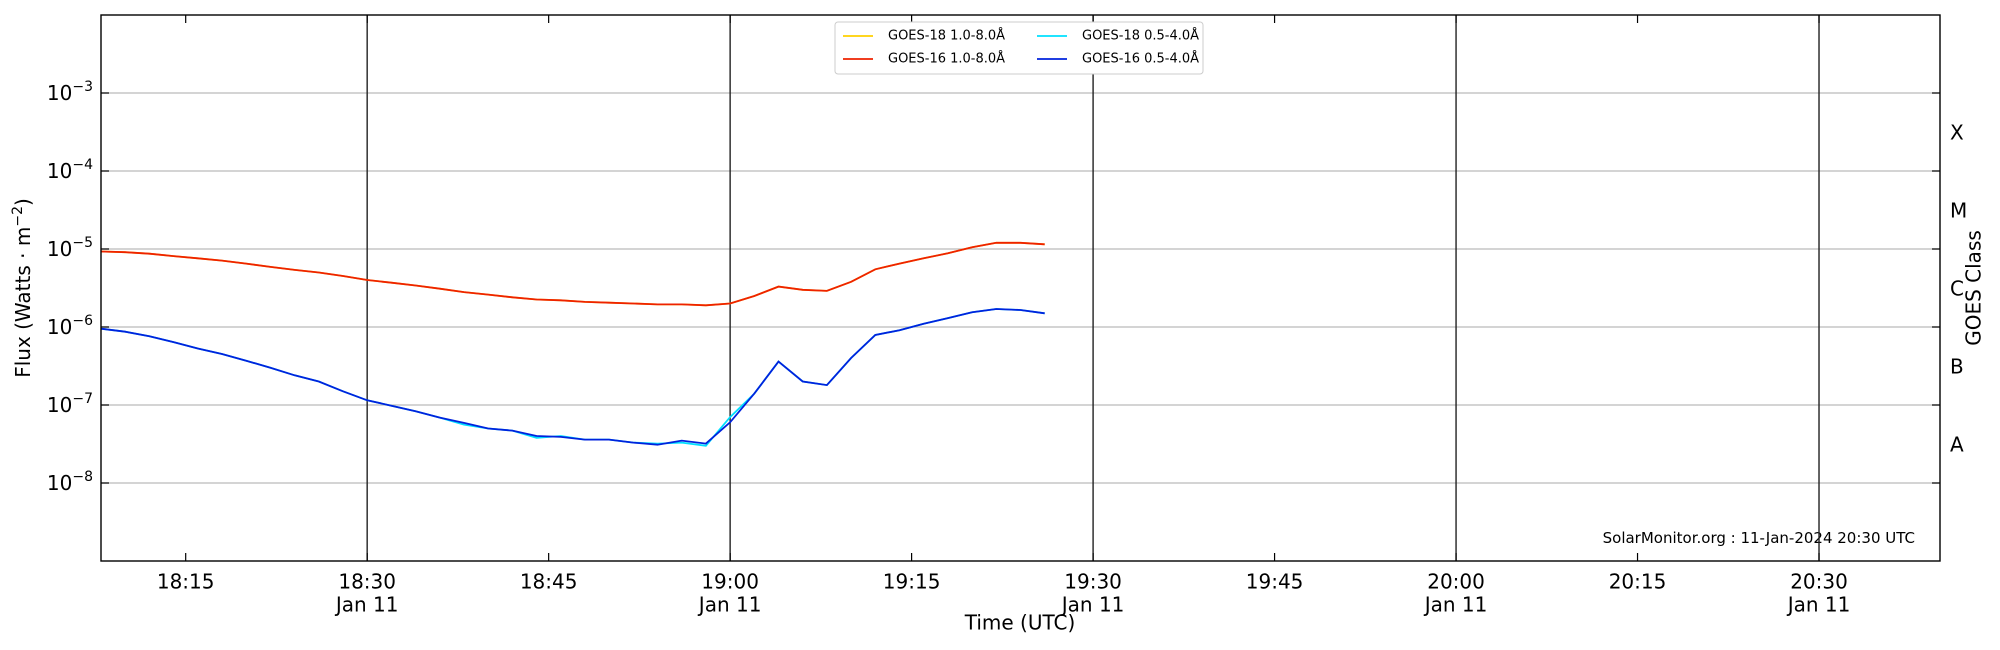 This screenshot has height=650, width=2000. Describe the element at coordinates (82, 321) in the screenshot. I see `y-tick-exponent: −6` at that location.